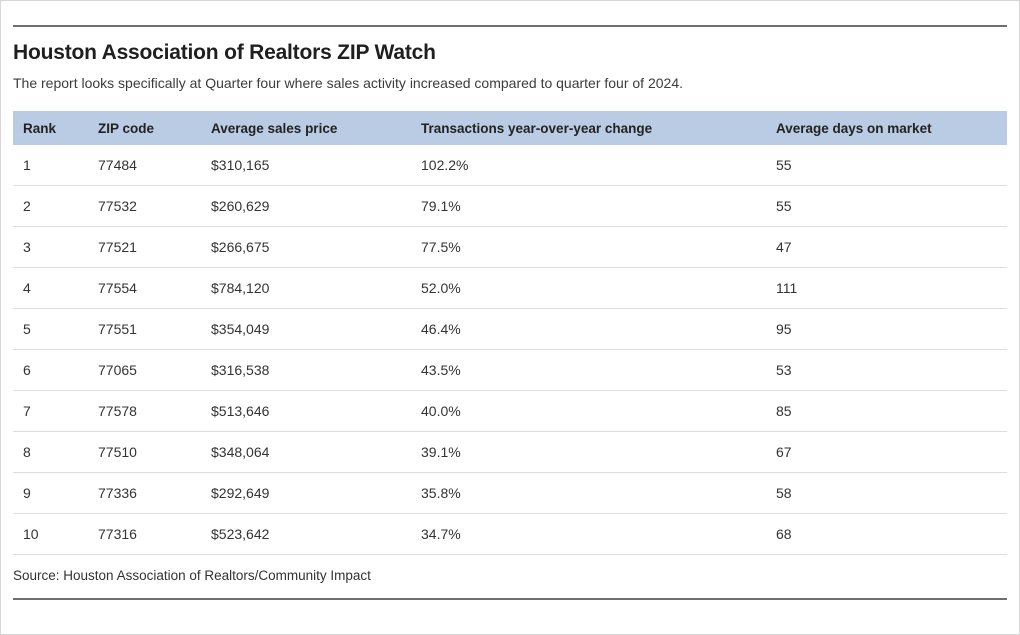  I want to click on cell-transactions-yoy-change: 35.8%, so click(588, 493).